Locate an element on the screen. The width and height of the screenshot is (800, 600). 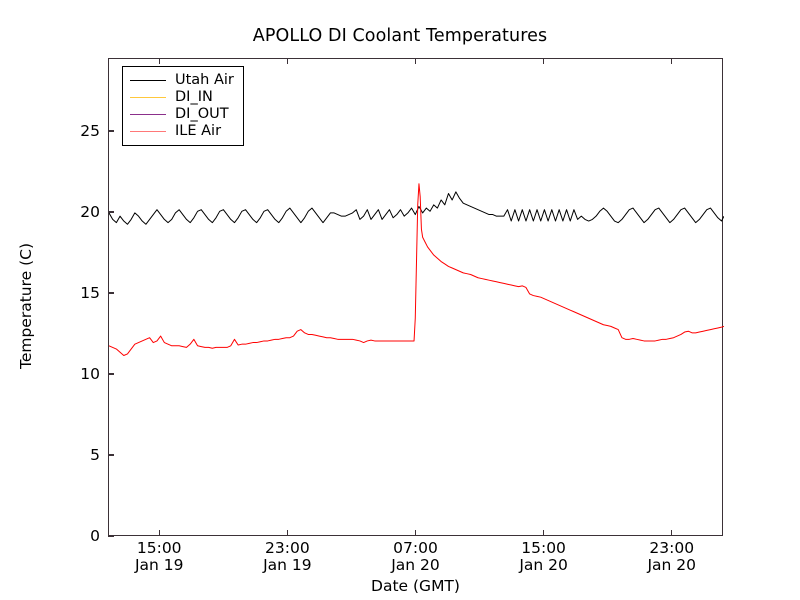
x-tick-label: 15:00 Jan 19 is located at coordinates (159, 557).